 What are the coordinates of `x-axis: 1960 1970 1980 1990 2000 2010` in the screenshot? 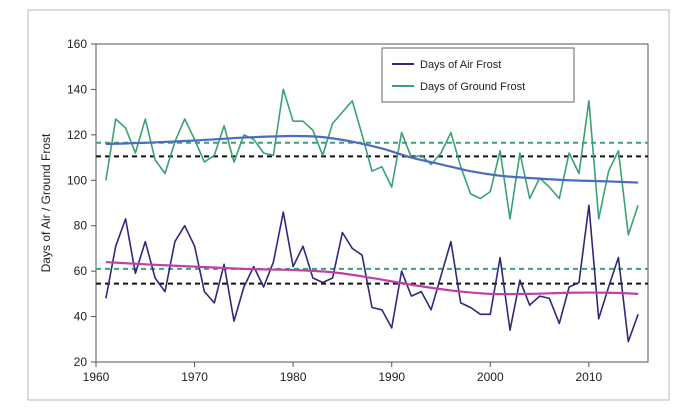 It's located at (343, 373).